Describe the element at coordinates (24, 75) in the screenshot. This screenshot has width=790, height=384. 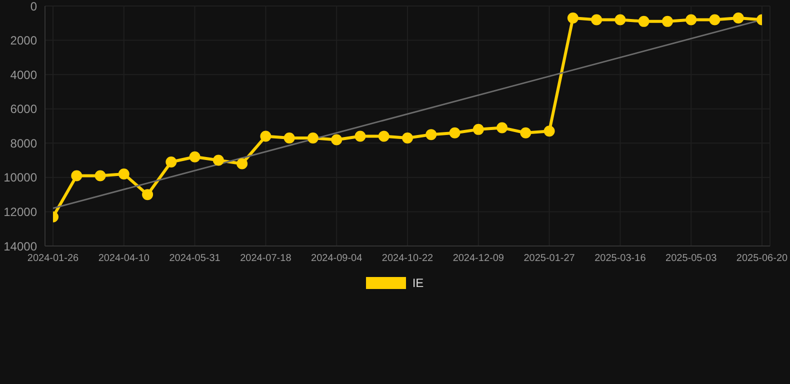
I see `y-tick-label: 4000` at that location.